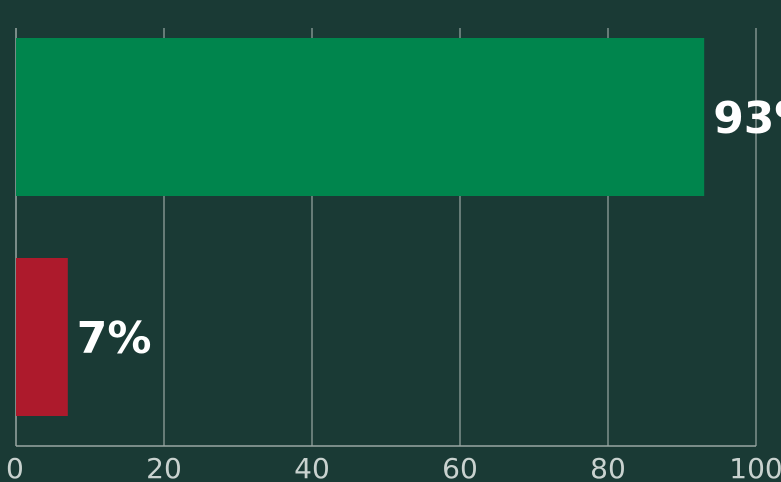 This screenshot has height=482, width=781. Describe the element at coordinates (164, 467) in the screenshot. I see `x-tick-label-20: 20` at that location.